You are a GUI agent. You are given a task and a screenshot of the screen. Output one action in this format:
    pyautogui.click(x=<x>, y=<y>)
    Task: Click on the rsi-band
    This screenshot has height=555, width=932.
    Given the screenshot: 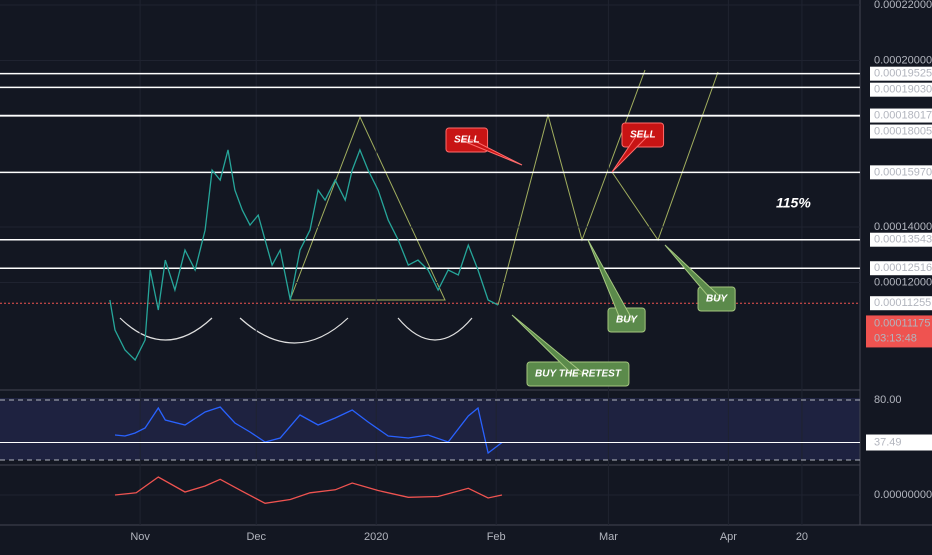 What is the action you would take?
    pyautogui.click(x=430, y=429)
    